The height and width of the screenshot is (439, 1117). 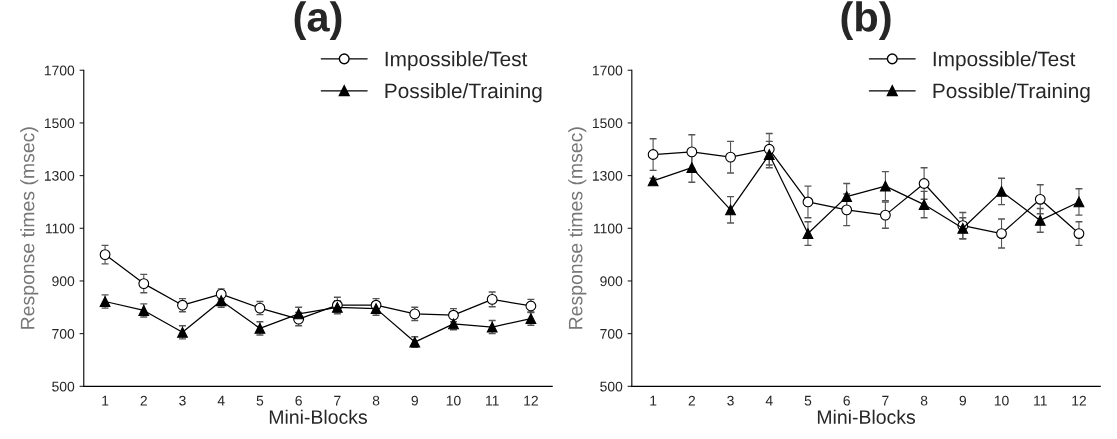 What do you see at coordinates (866, 20) in the screenshot?
I see `chart-title: (b)` at bounding box center [866, 20].